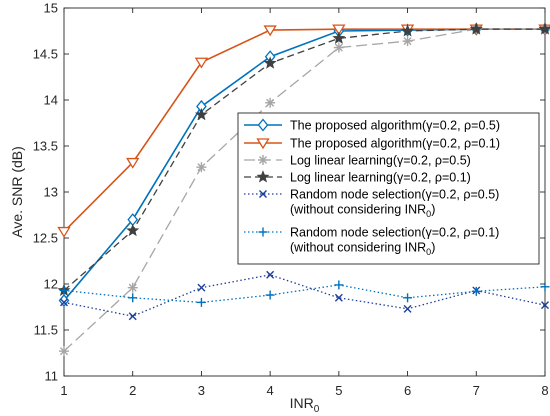 The image size is (550, 416). What do you see at coordinates (395, 126) in the screenshot?
I see `legend-label: The proposed algorithm(γ=0.2, ρ=0.5)` at bounding box center [395, 126].